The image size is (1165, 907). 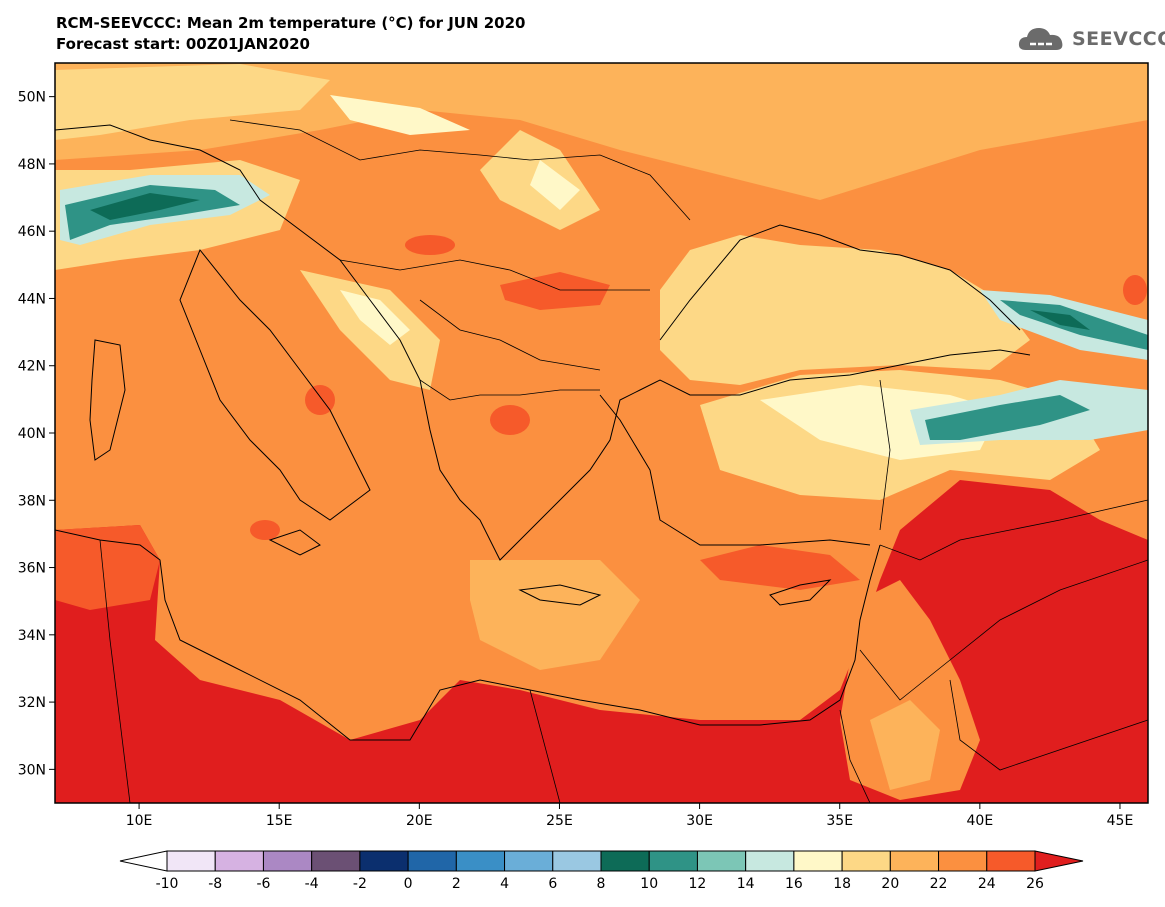 I want to click on latitude-axis: 30N 32N 34N 36N 38N 40N 42N 44N 46N 48N 50N, so click(x=36, y=434).